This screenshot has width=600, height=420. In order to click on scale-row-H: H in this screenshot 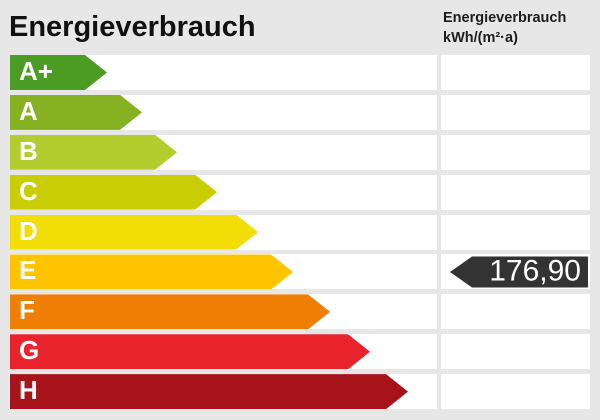, I will do `click(223, 392)`.